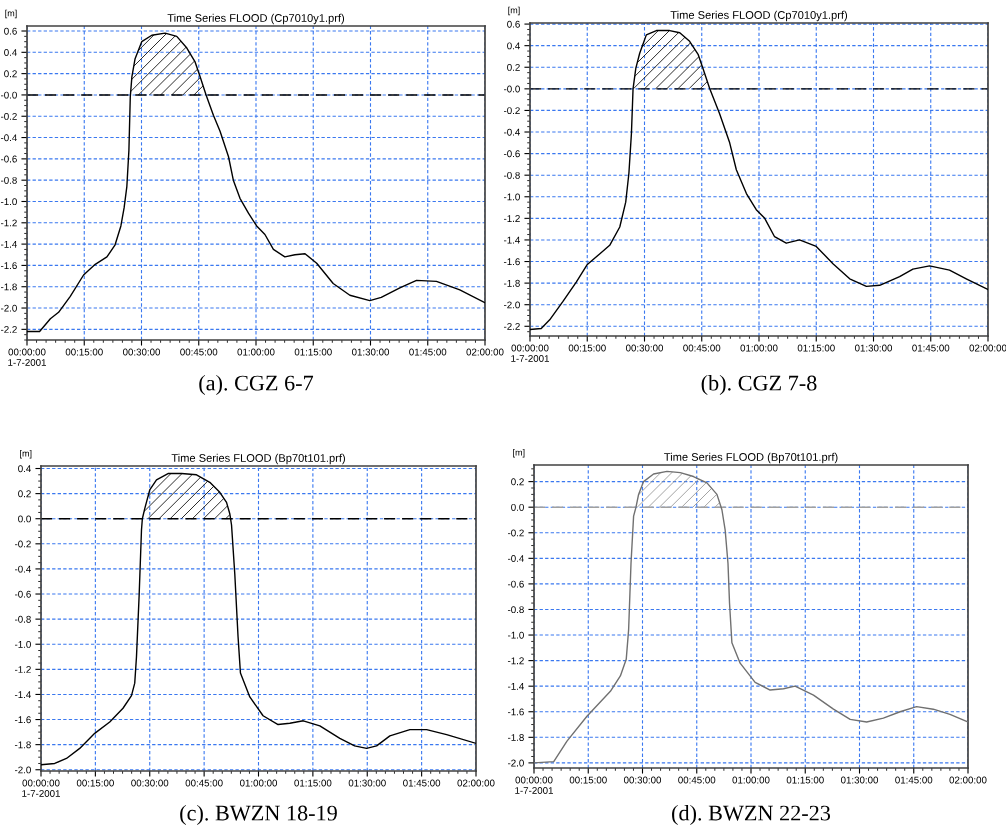 This screenshot has height=834, width=1006. Describe the element at coordinates (256, 385) in the screenshot. I see `text: (a). CGZ 6-7` at that location.